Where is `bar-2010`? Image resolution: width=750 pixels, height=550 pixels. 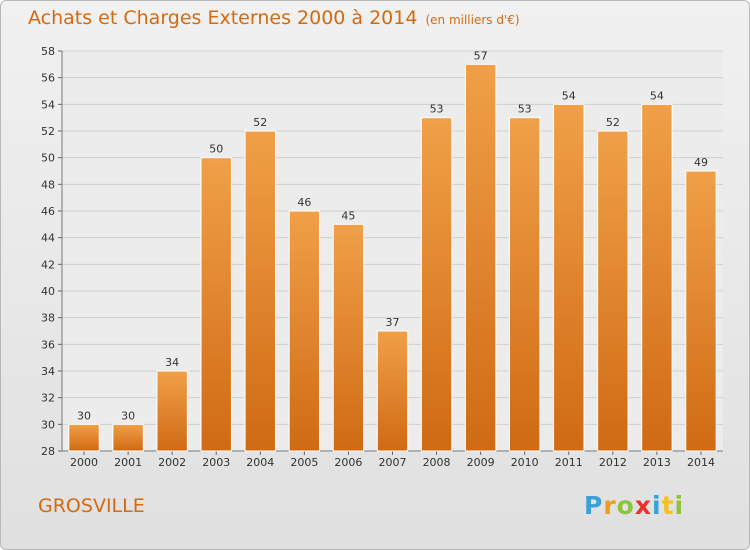
bar-2010 is located at coordinates (524, 284).